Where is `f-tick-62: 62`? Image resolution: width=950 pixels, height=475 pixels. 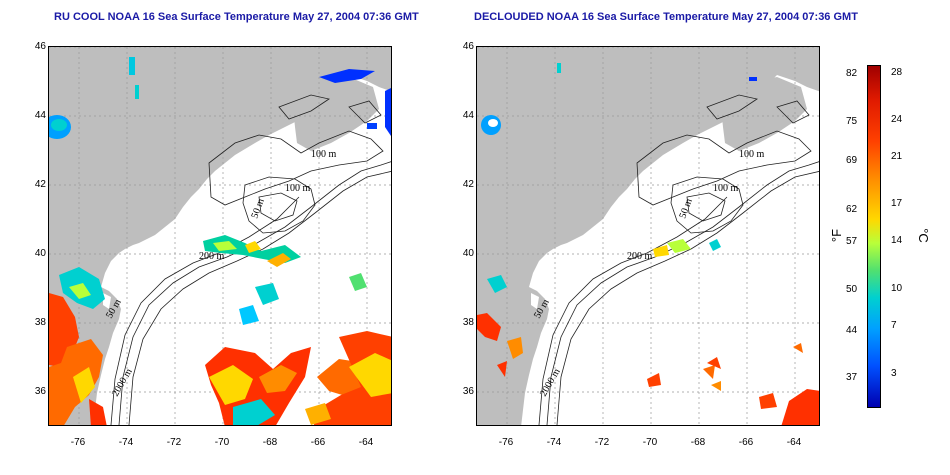
f-tick-62: 62 is located at coordinates (852, 209).